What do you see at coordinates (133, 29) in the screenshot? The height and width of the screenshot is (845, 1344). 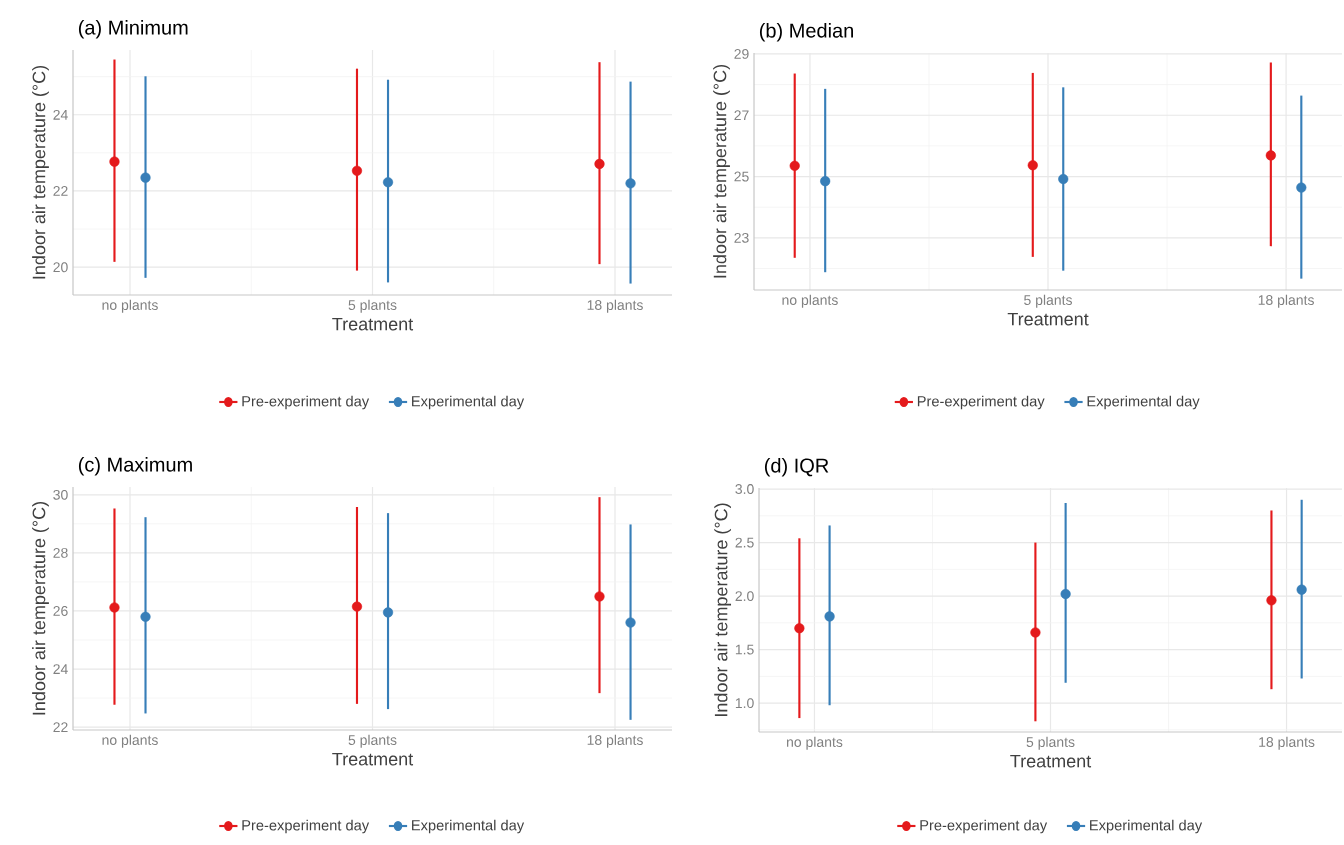 I see `chart-title: (a) Minimum` at bounding box center [133, 29].